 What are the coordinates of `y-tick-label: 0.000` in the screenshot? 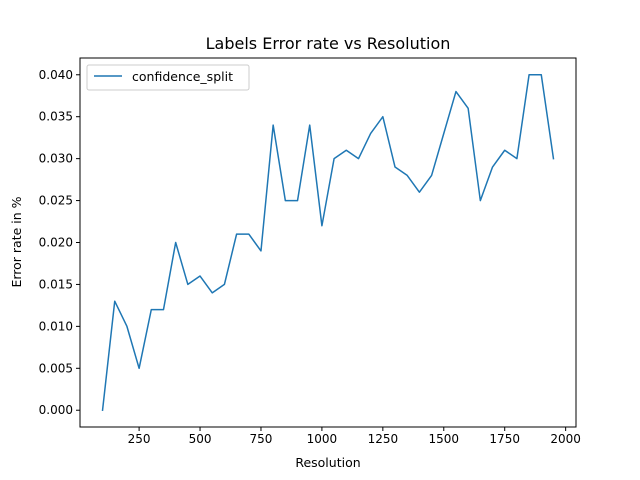 It's located at (56, 410).